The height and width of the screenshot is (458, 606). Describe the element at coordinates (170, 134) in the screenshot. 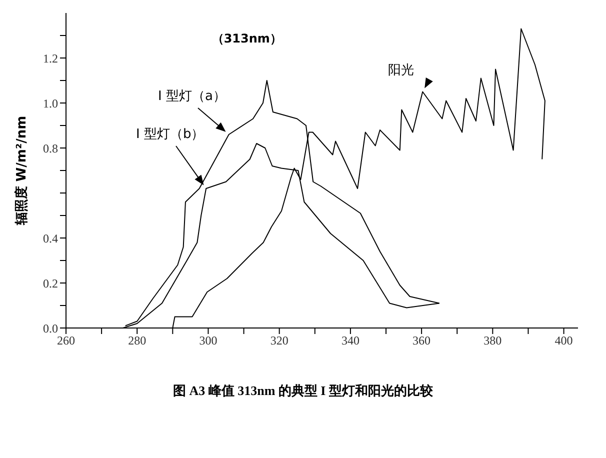

I see `legend-label: I 型灯（b）` at that location.